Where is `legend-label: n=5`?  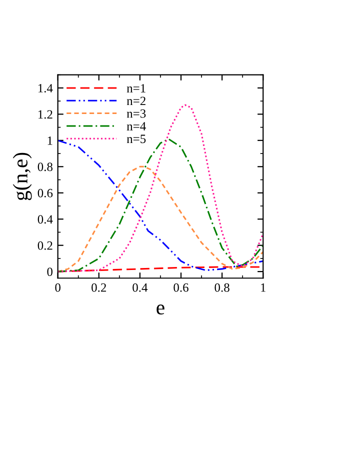 legend-label: n=5 is located at coordinates (136, 139).